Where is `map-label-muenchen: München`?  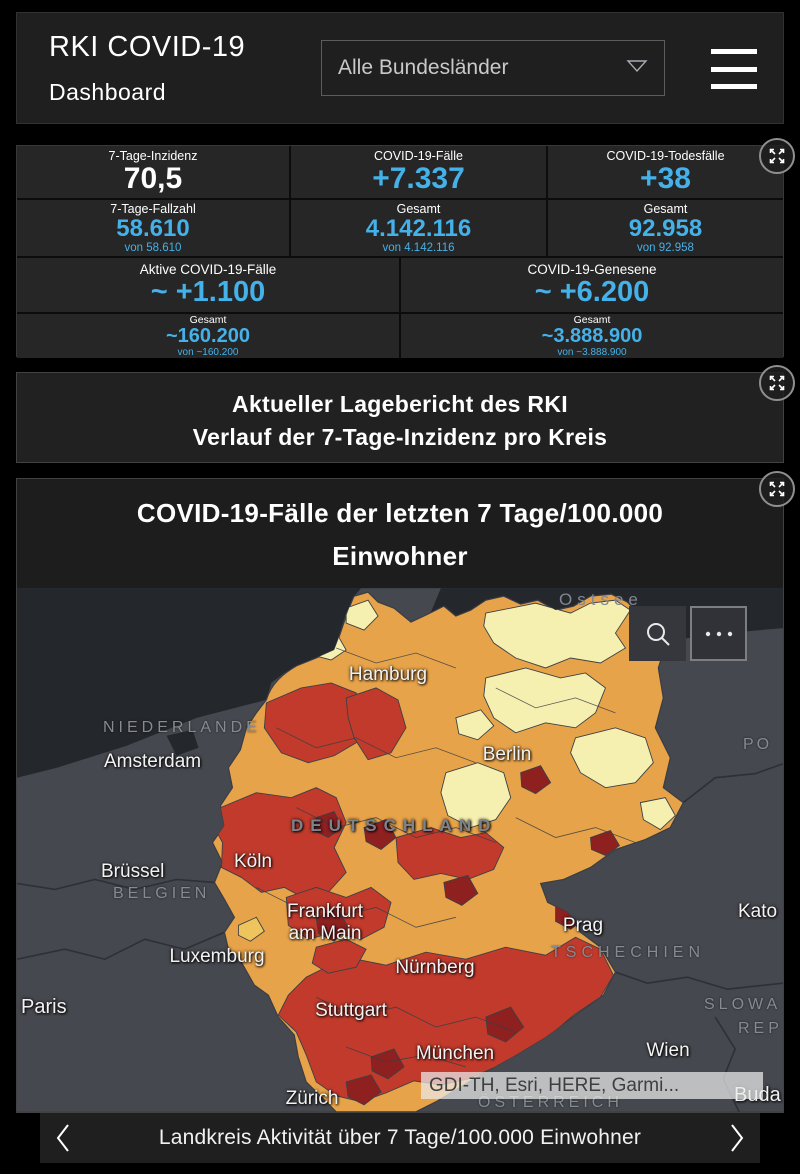
map-label-muenchen: München is located at coordinates (455, 1053).